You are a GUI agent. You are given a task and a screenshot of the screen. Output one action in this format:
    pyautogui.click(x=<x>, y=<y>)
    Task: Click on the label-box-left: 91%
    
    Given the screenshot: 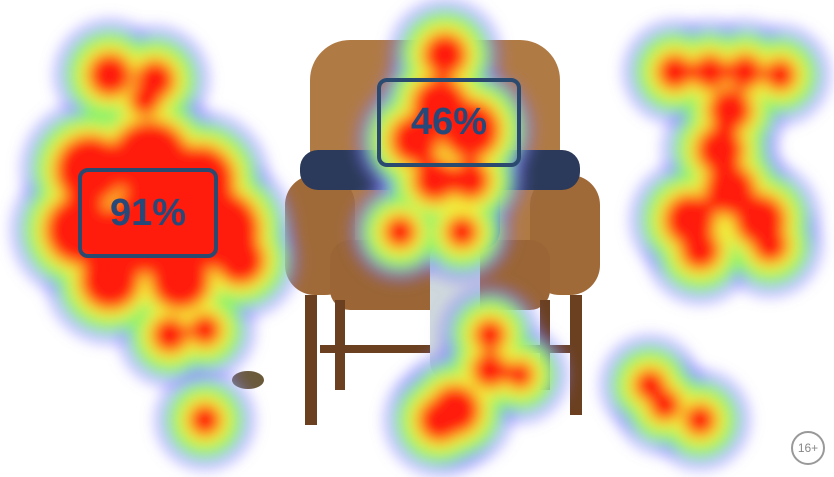 What is the action you would take?
    pyautogui.click(x=148, y=213)
    